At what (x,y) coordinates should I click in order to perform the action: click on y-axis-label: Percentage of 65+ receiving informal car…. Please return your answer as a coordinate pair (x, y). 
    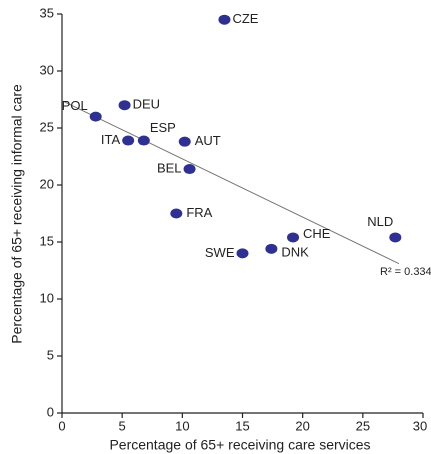
    Looking at the image, I should click on (17, 214).